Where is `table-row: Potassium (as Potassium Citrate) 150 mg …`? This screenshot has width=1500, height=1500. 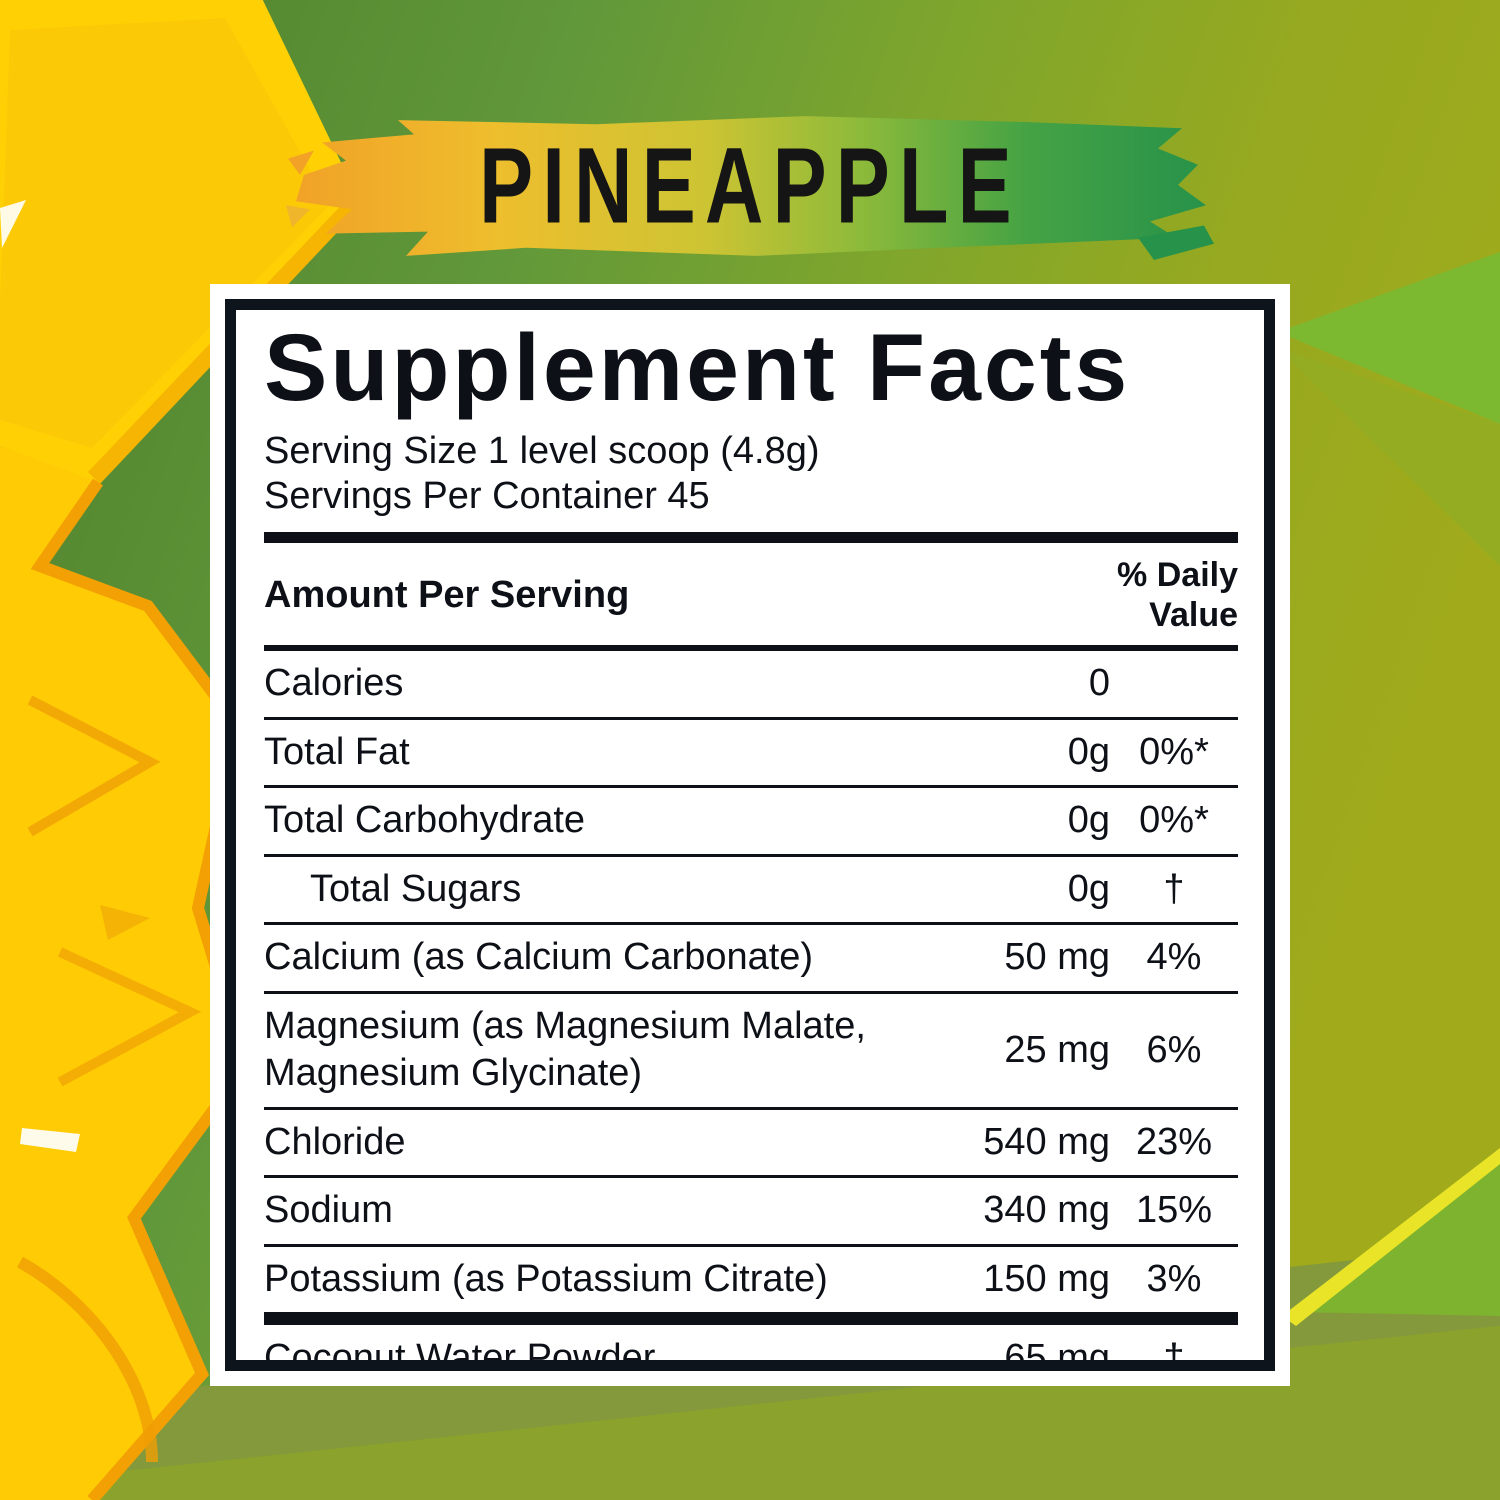
table-row: Potassium (as Potassium Citrate) 150 mg … is located at coordinates (751, 1278).